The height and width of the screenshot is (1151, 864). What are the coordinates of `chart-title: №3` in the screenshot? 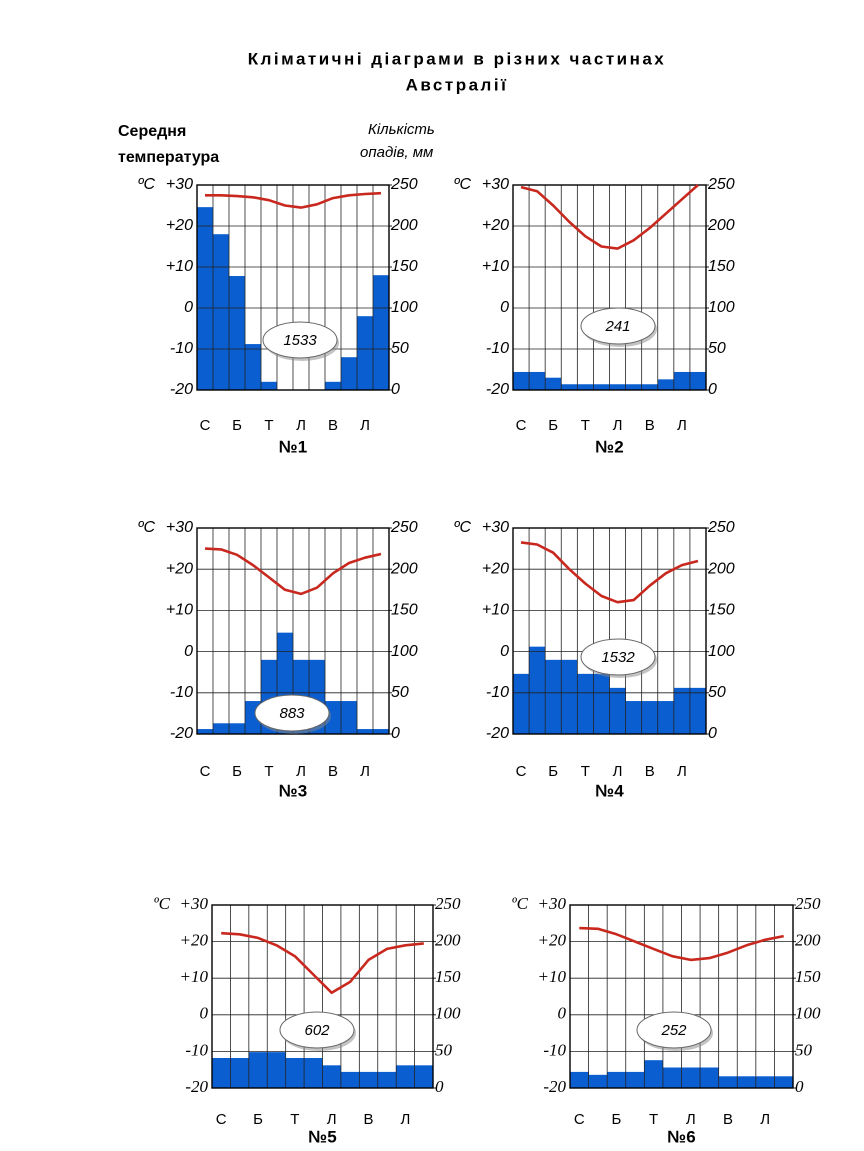 It's located at (293, 790).